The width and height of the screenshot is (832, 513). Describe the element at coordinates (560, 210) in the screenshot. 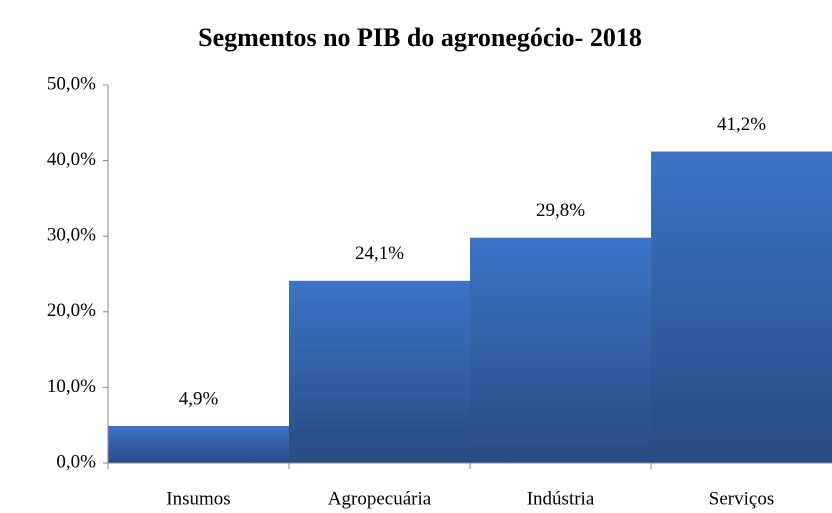

I see `data-label: 29,8%` at that location.